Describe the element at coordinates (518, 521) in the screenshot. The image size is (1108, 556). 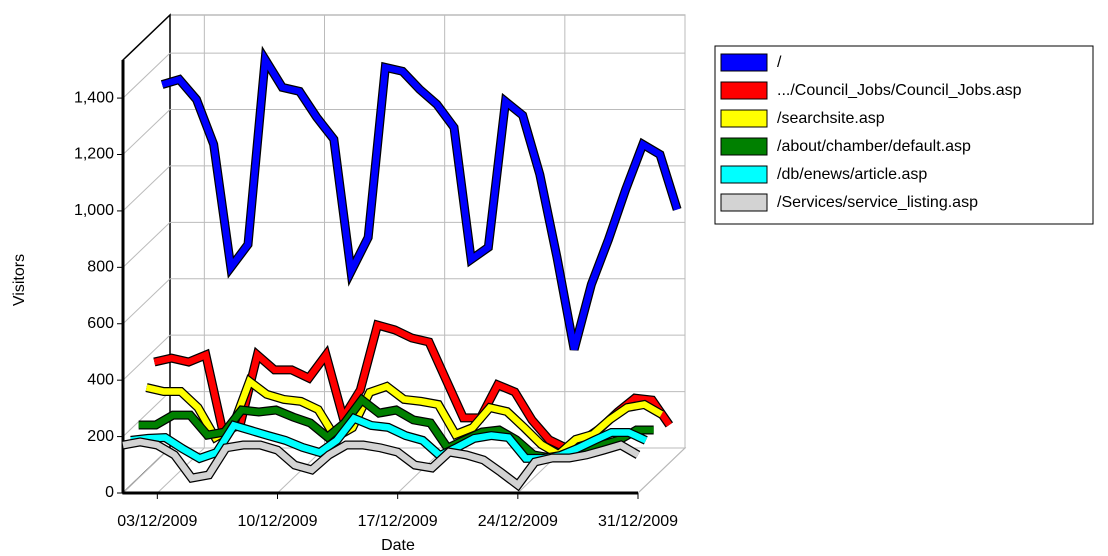
I see `x-tick-label: 24/12/2009` at that location.